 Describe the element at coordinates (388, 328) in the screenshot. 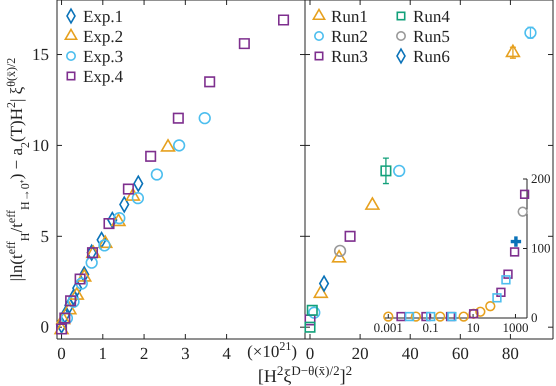

I see `x-tick-label: 0.001` at that location.